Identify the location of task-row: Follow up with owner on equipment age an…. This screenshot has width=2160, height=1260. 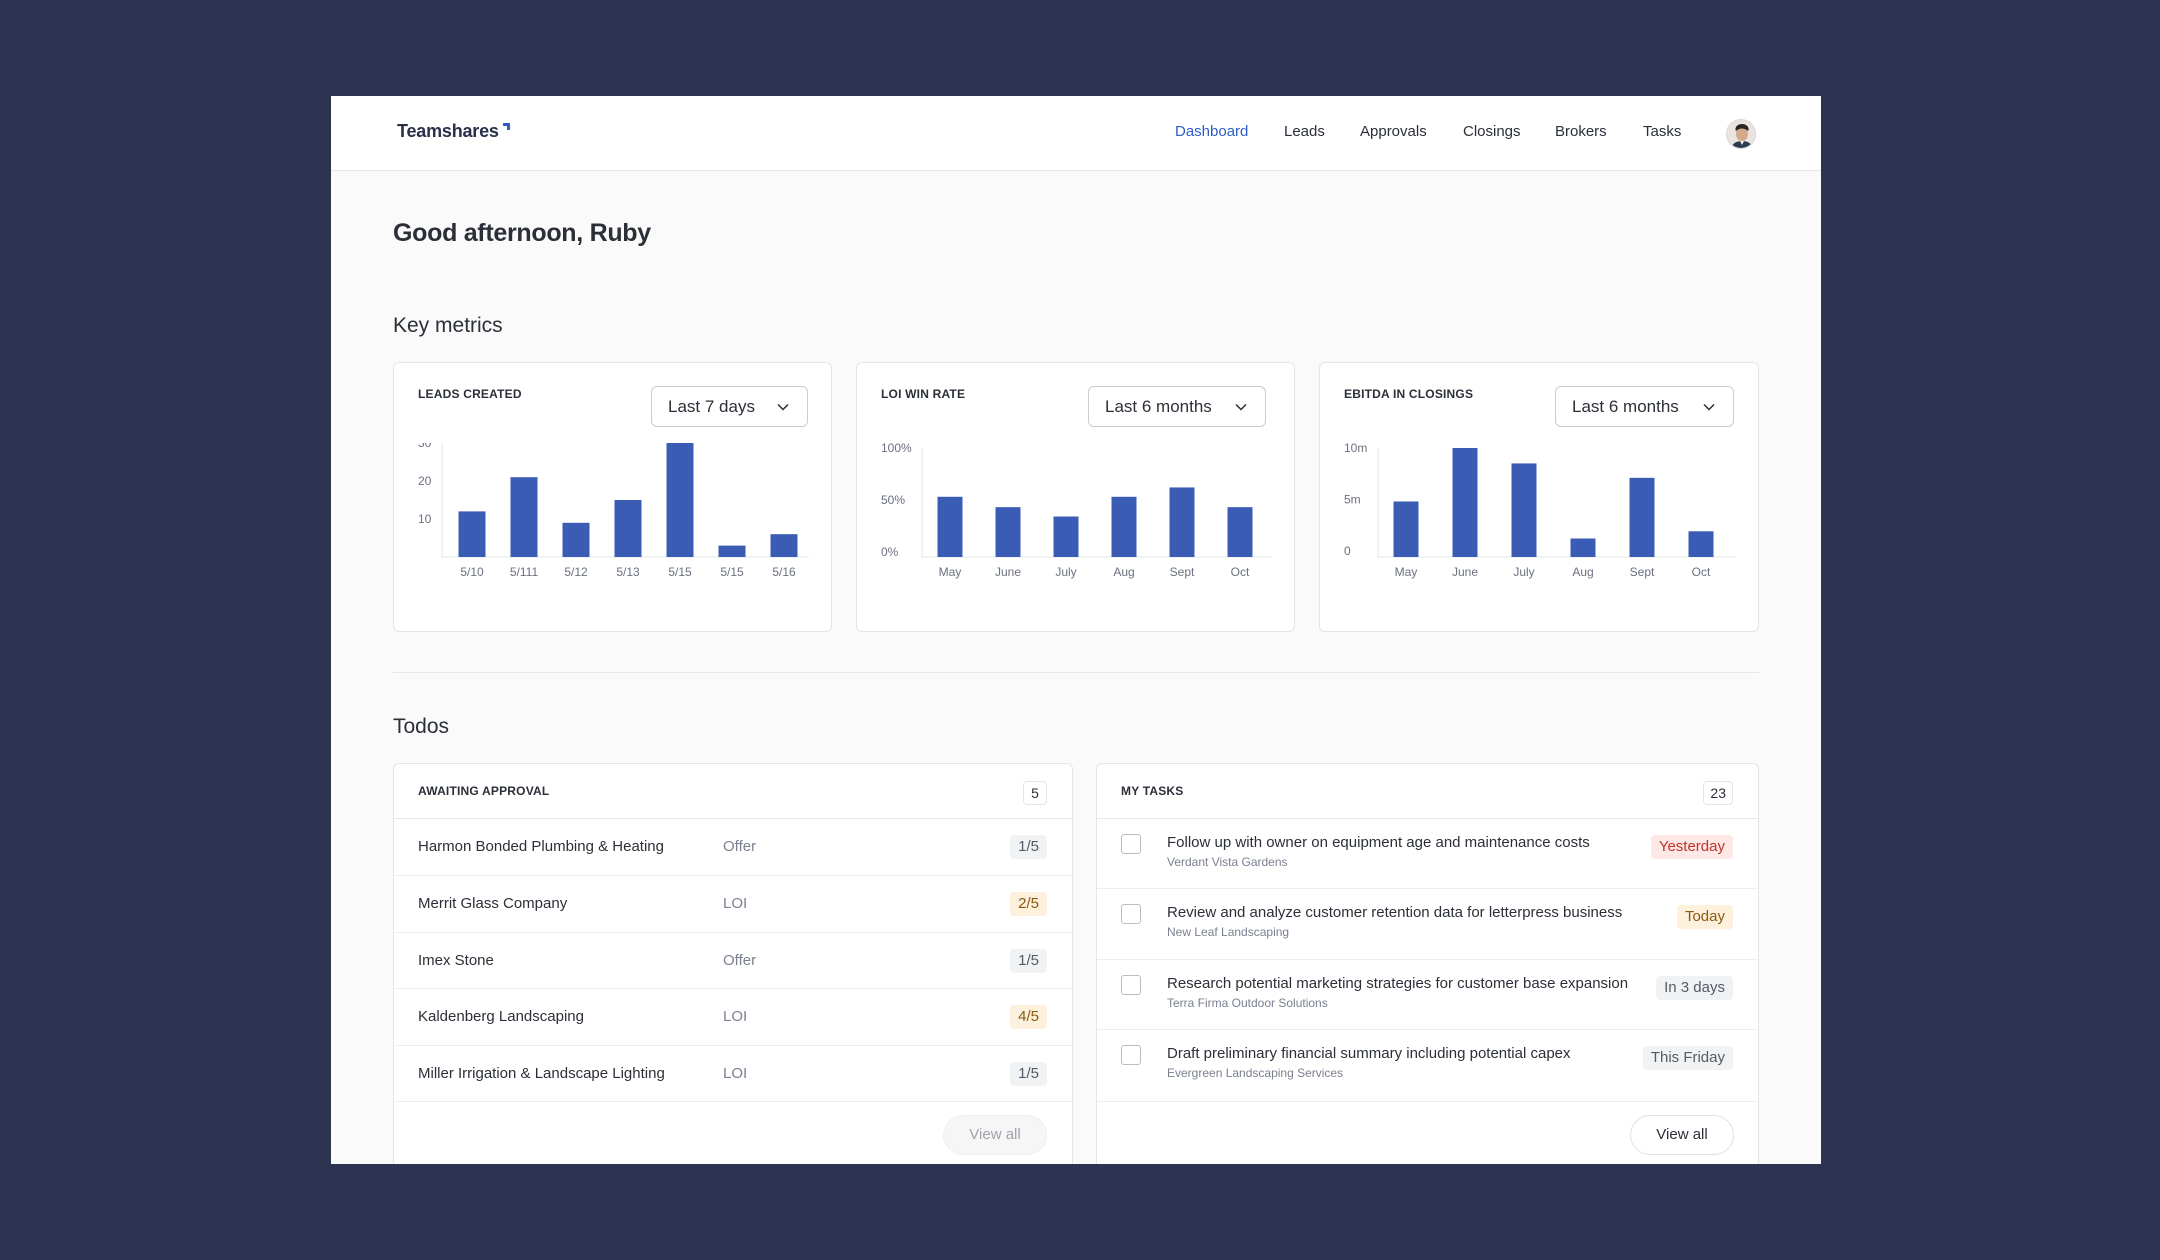
(1427, 854).